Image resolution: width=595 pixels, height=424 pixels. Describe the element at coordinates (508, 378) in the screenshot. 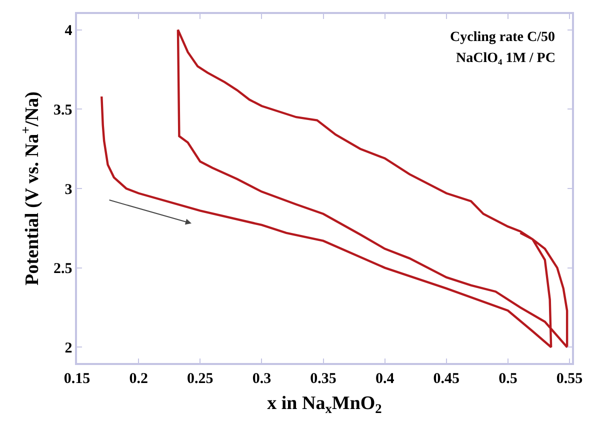

I see `x-tick-label: 0.5` at that location.